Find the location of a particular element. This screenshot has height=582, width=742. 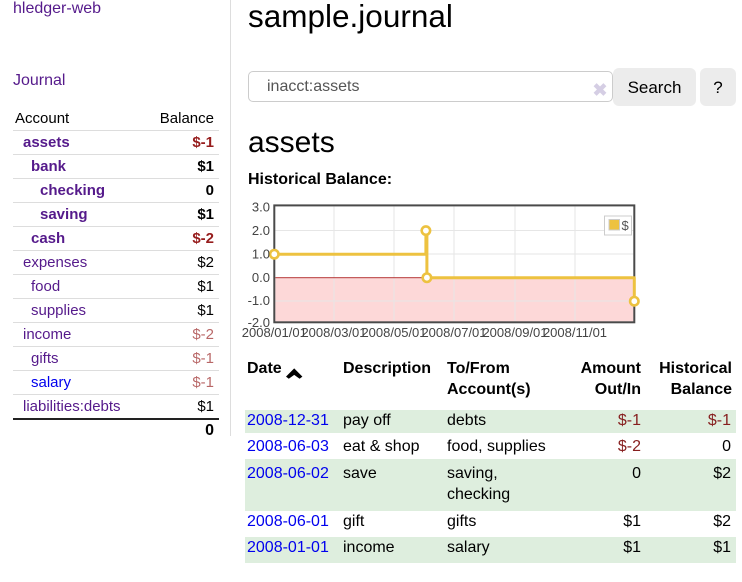

svg-text: 2008/01/01 is located at coordinates (274, 332).